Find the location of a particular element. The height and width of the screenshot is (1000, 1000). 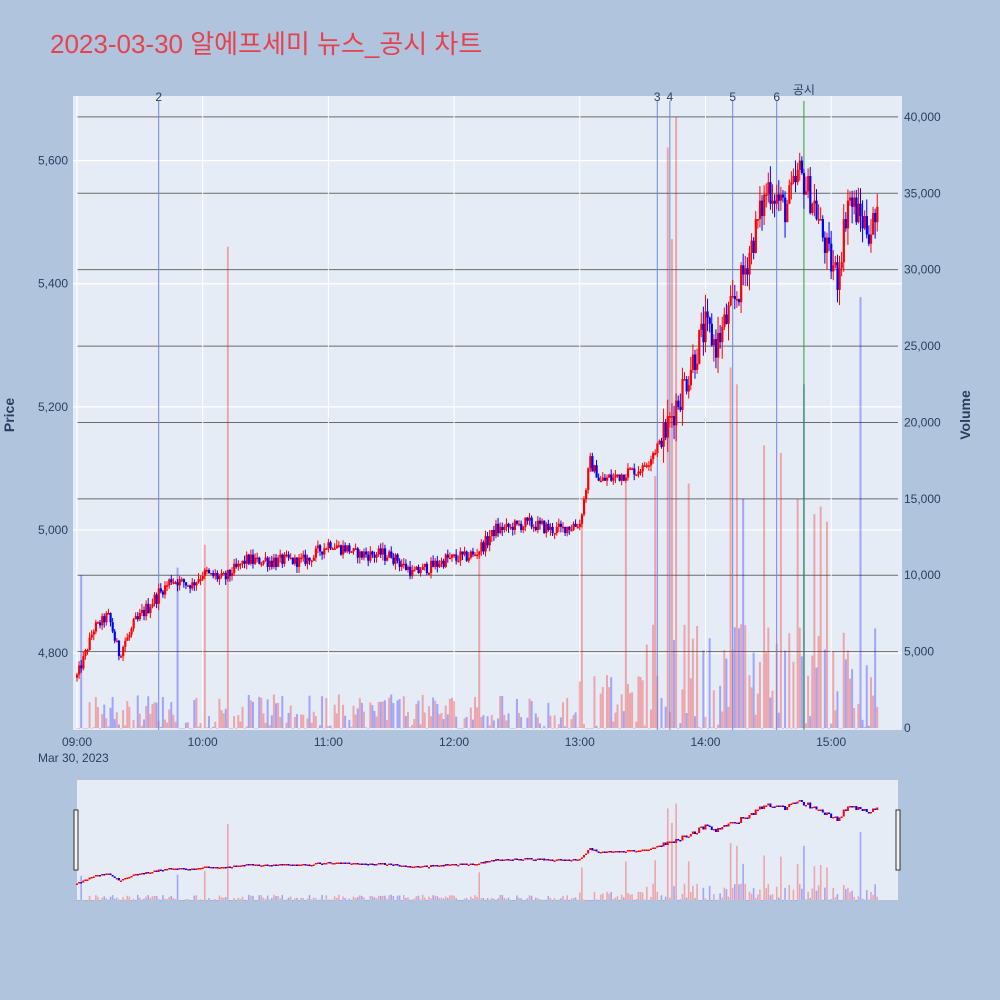

range-slider-right-handle is located at coordinates (898, 840).